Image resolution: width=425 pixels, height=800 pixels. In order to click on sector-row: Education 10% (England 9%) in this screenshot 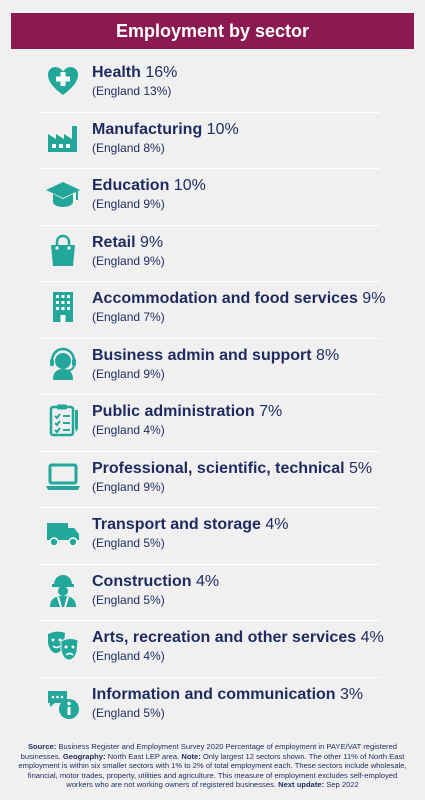, I will do `click(209, 194)`.